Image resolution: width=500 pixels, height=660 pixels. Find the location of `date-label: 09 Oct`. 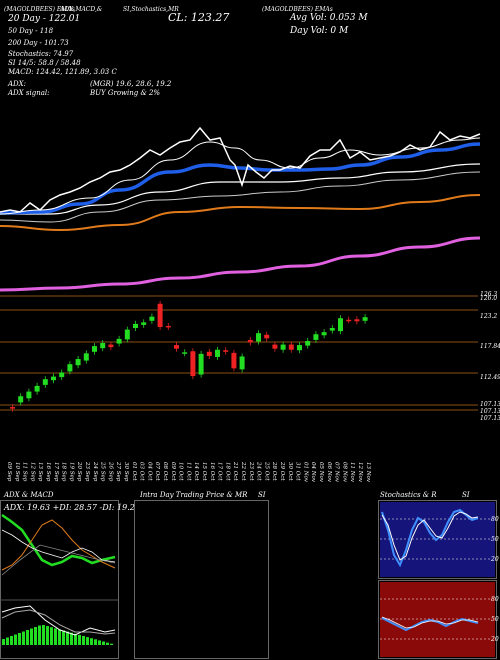

date-label: 09 Oct is located at coordinates (173, 471).